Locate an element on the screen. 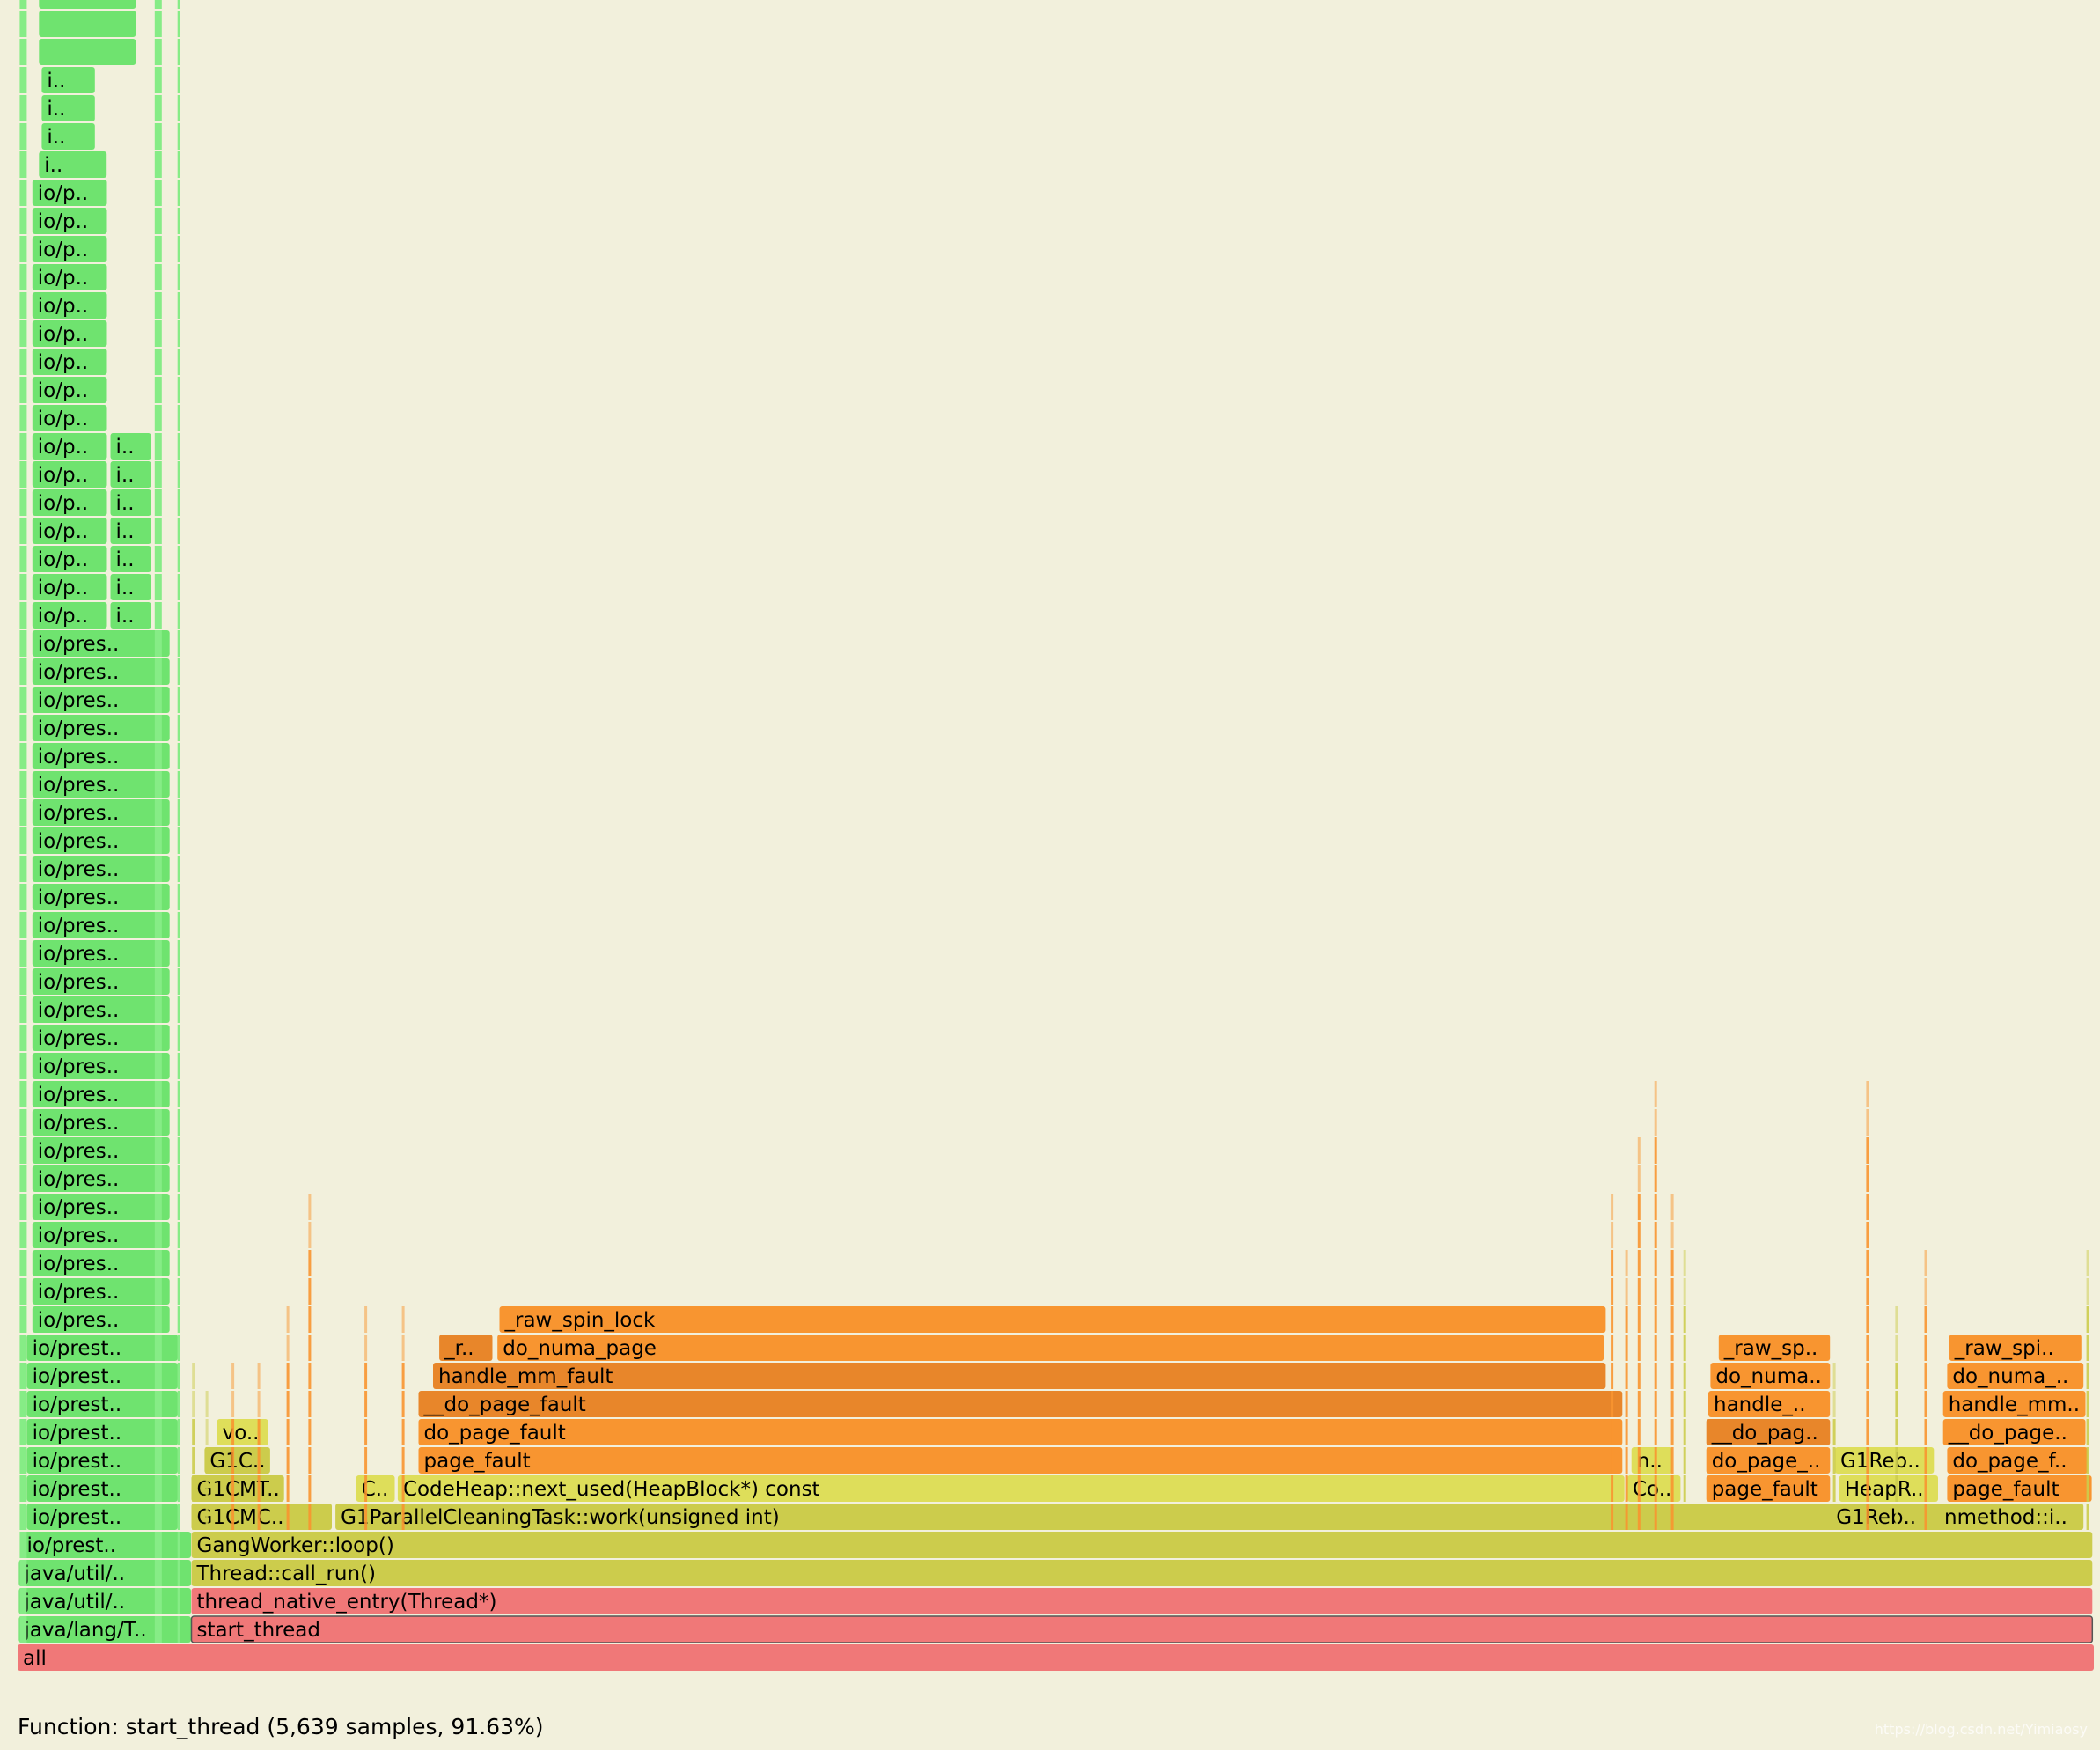  frame-handle-1: handle_.. is located at coordinates (1769, 1404).